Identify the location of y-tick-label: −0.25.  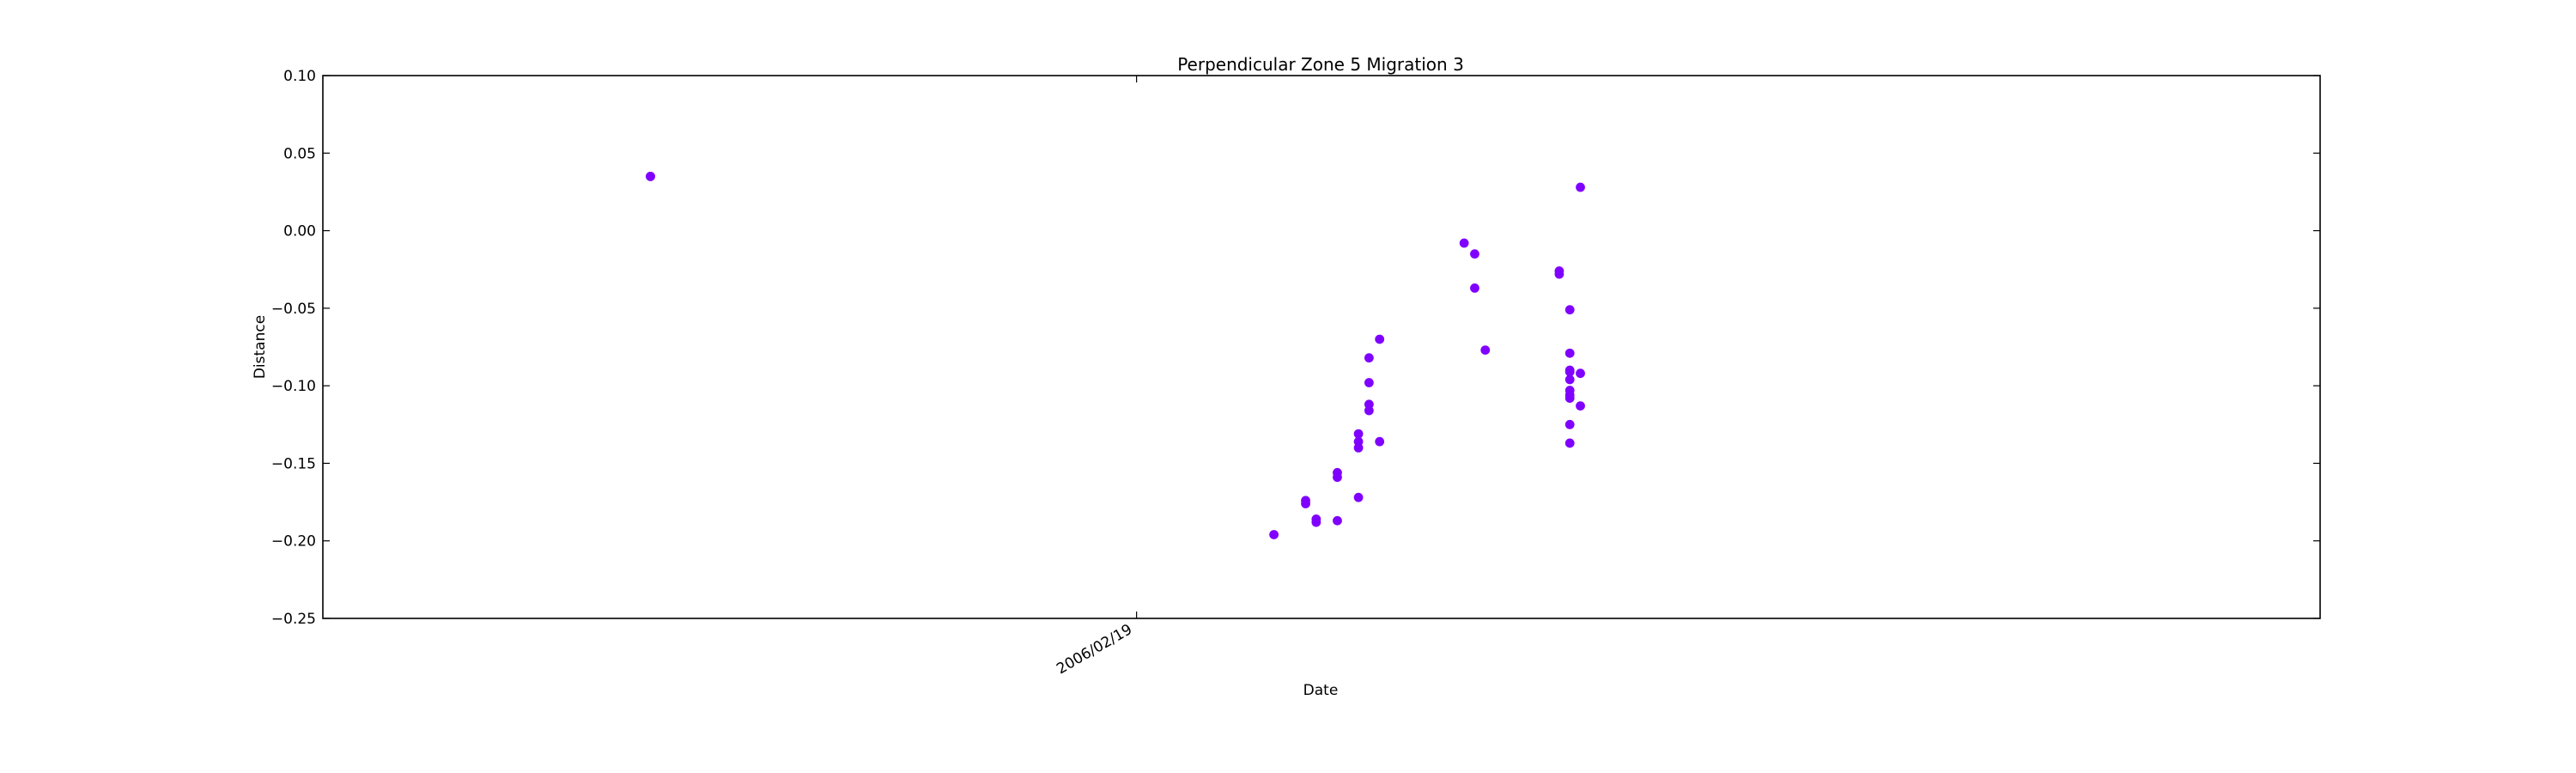
(293, 619).